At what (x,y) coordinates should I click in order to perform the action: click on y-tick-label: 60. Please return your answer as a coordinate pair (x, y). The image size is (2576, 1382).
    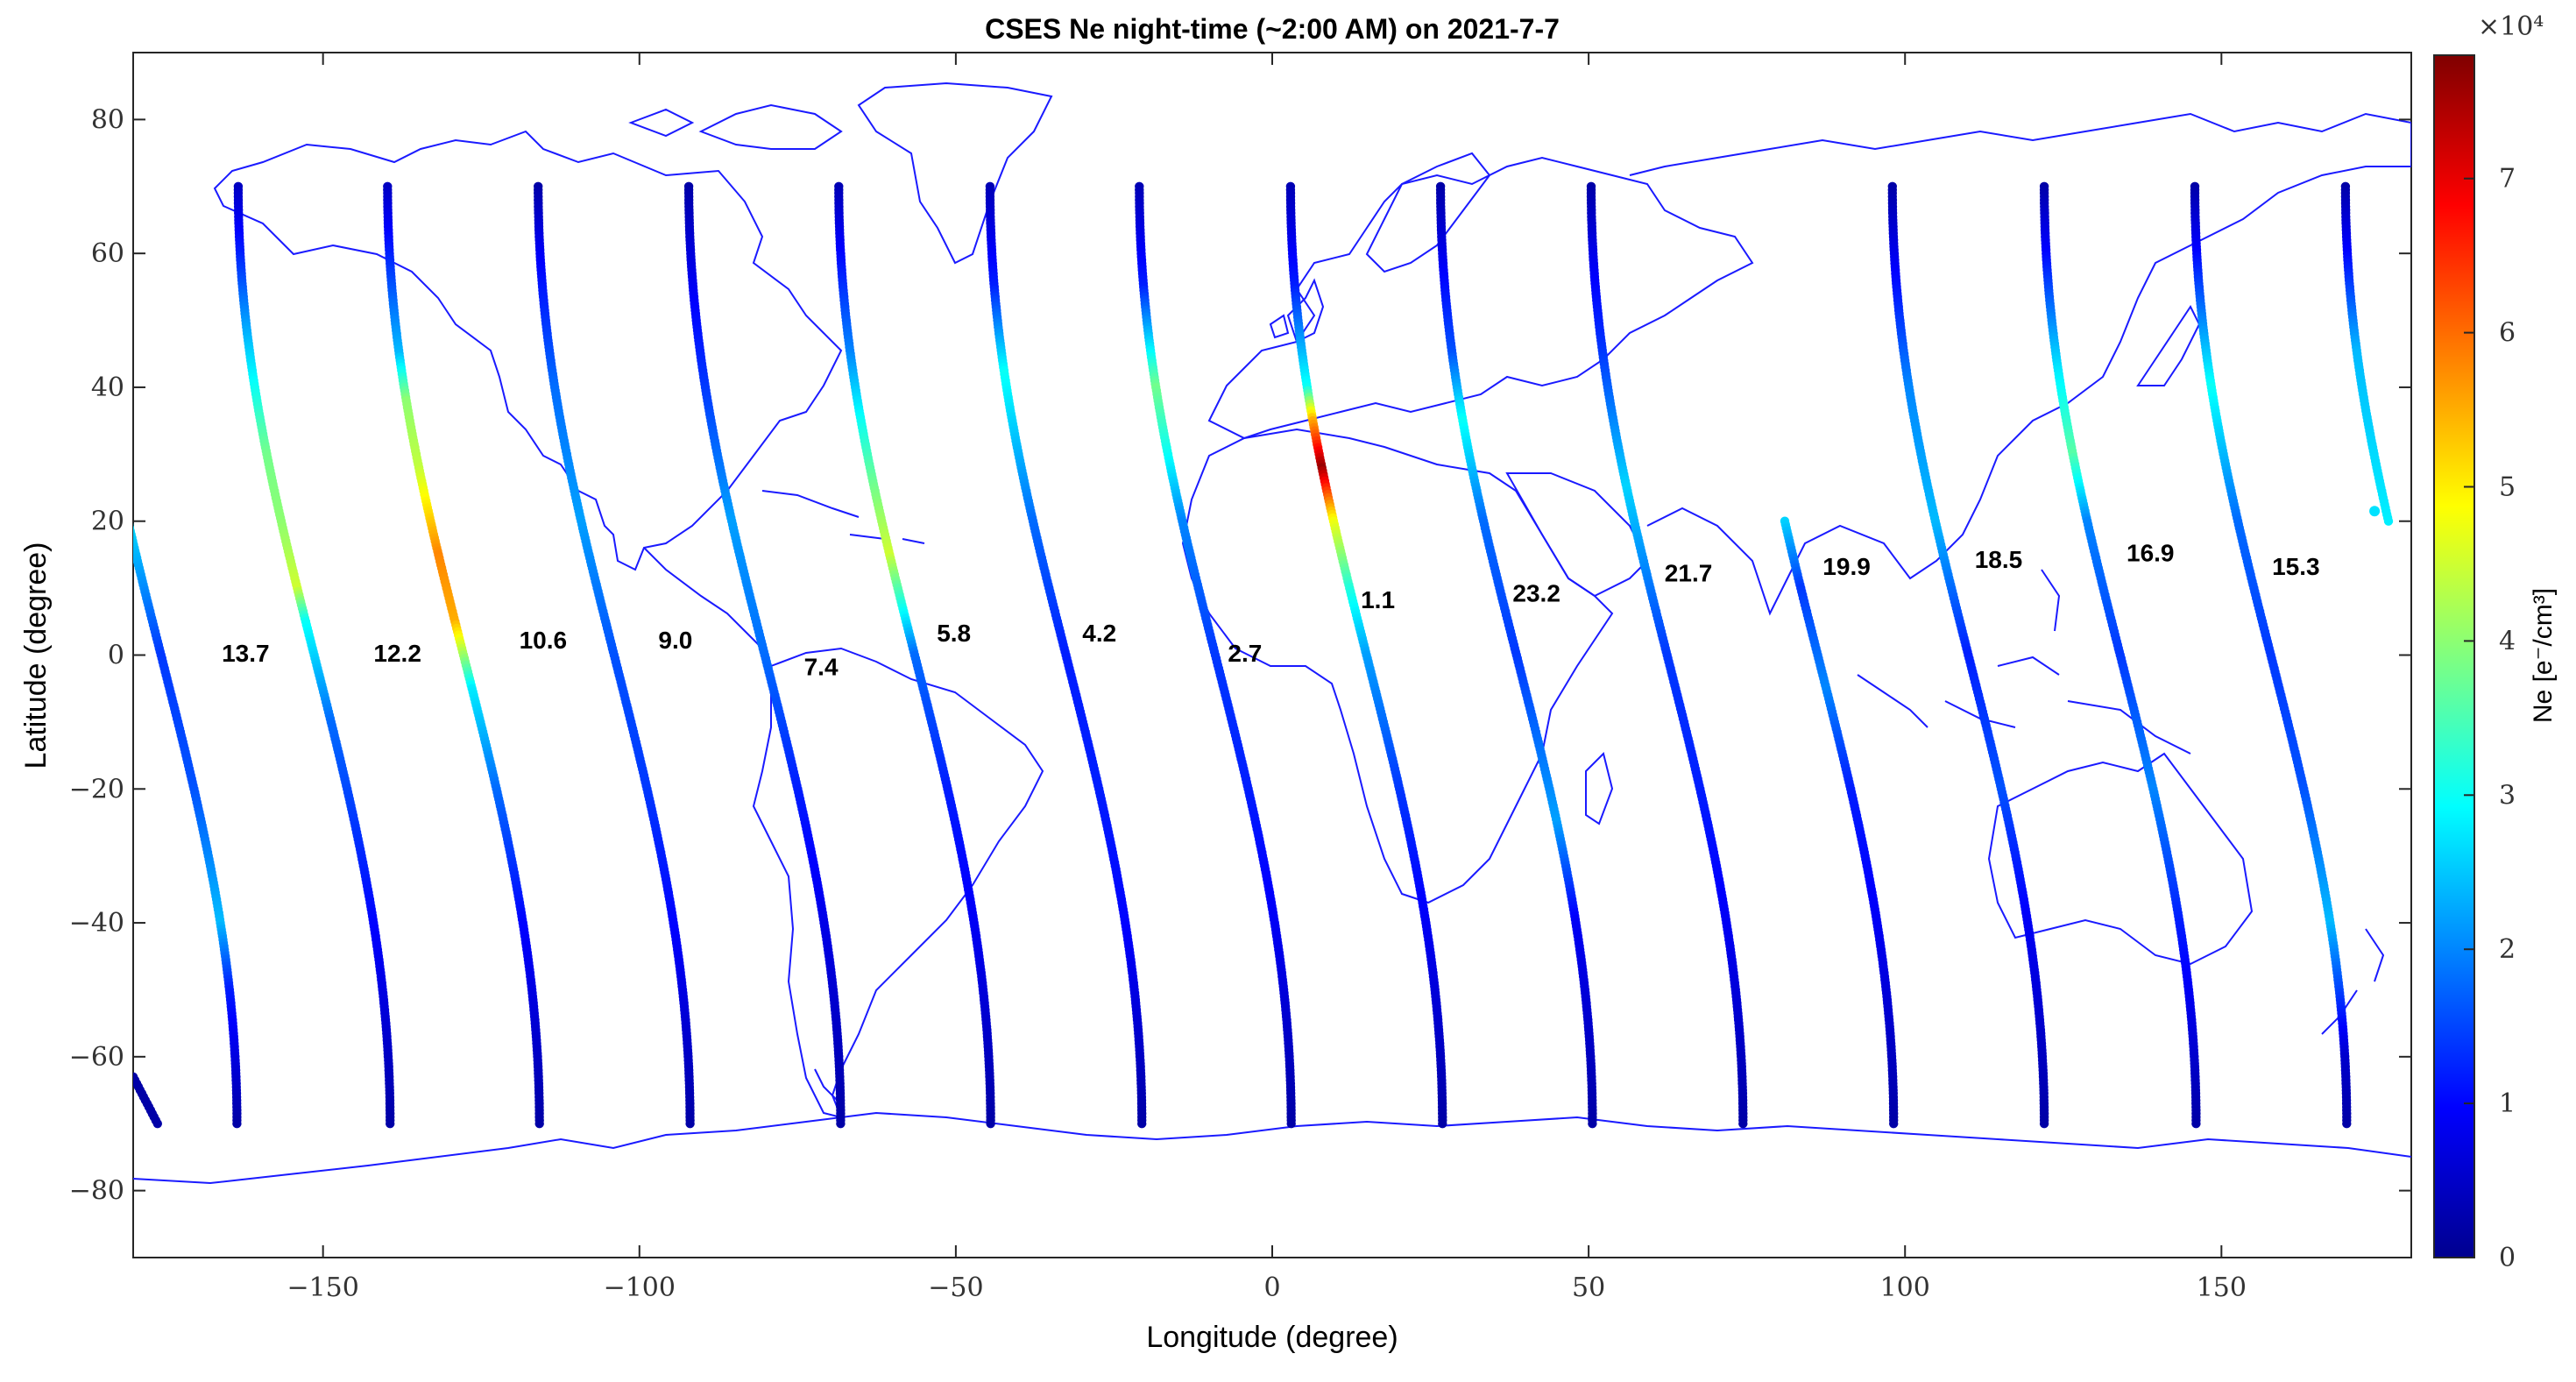
    Looking at the image, I should click on (107, 253).